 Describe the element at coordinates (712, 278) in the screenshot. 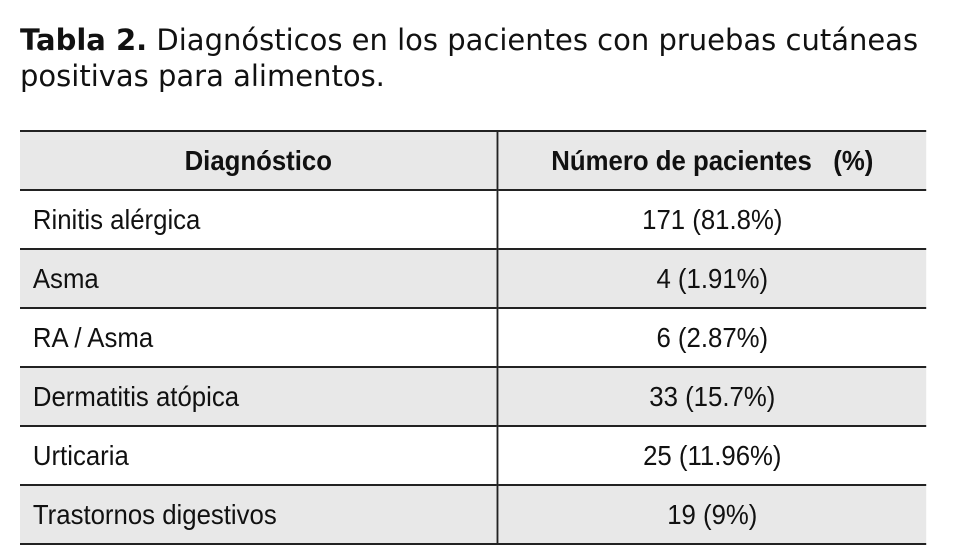

I see `table-cell: 4 (1.91%)` at that location.